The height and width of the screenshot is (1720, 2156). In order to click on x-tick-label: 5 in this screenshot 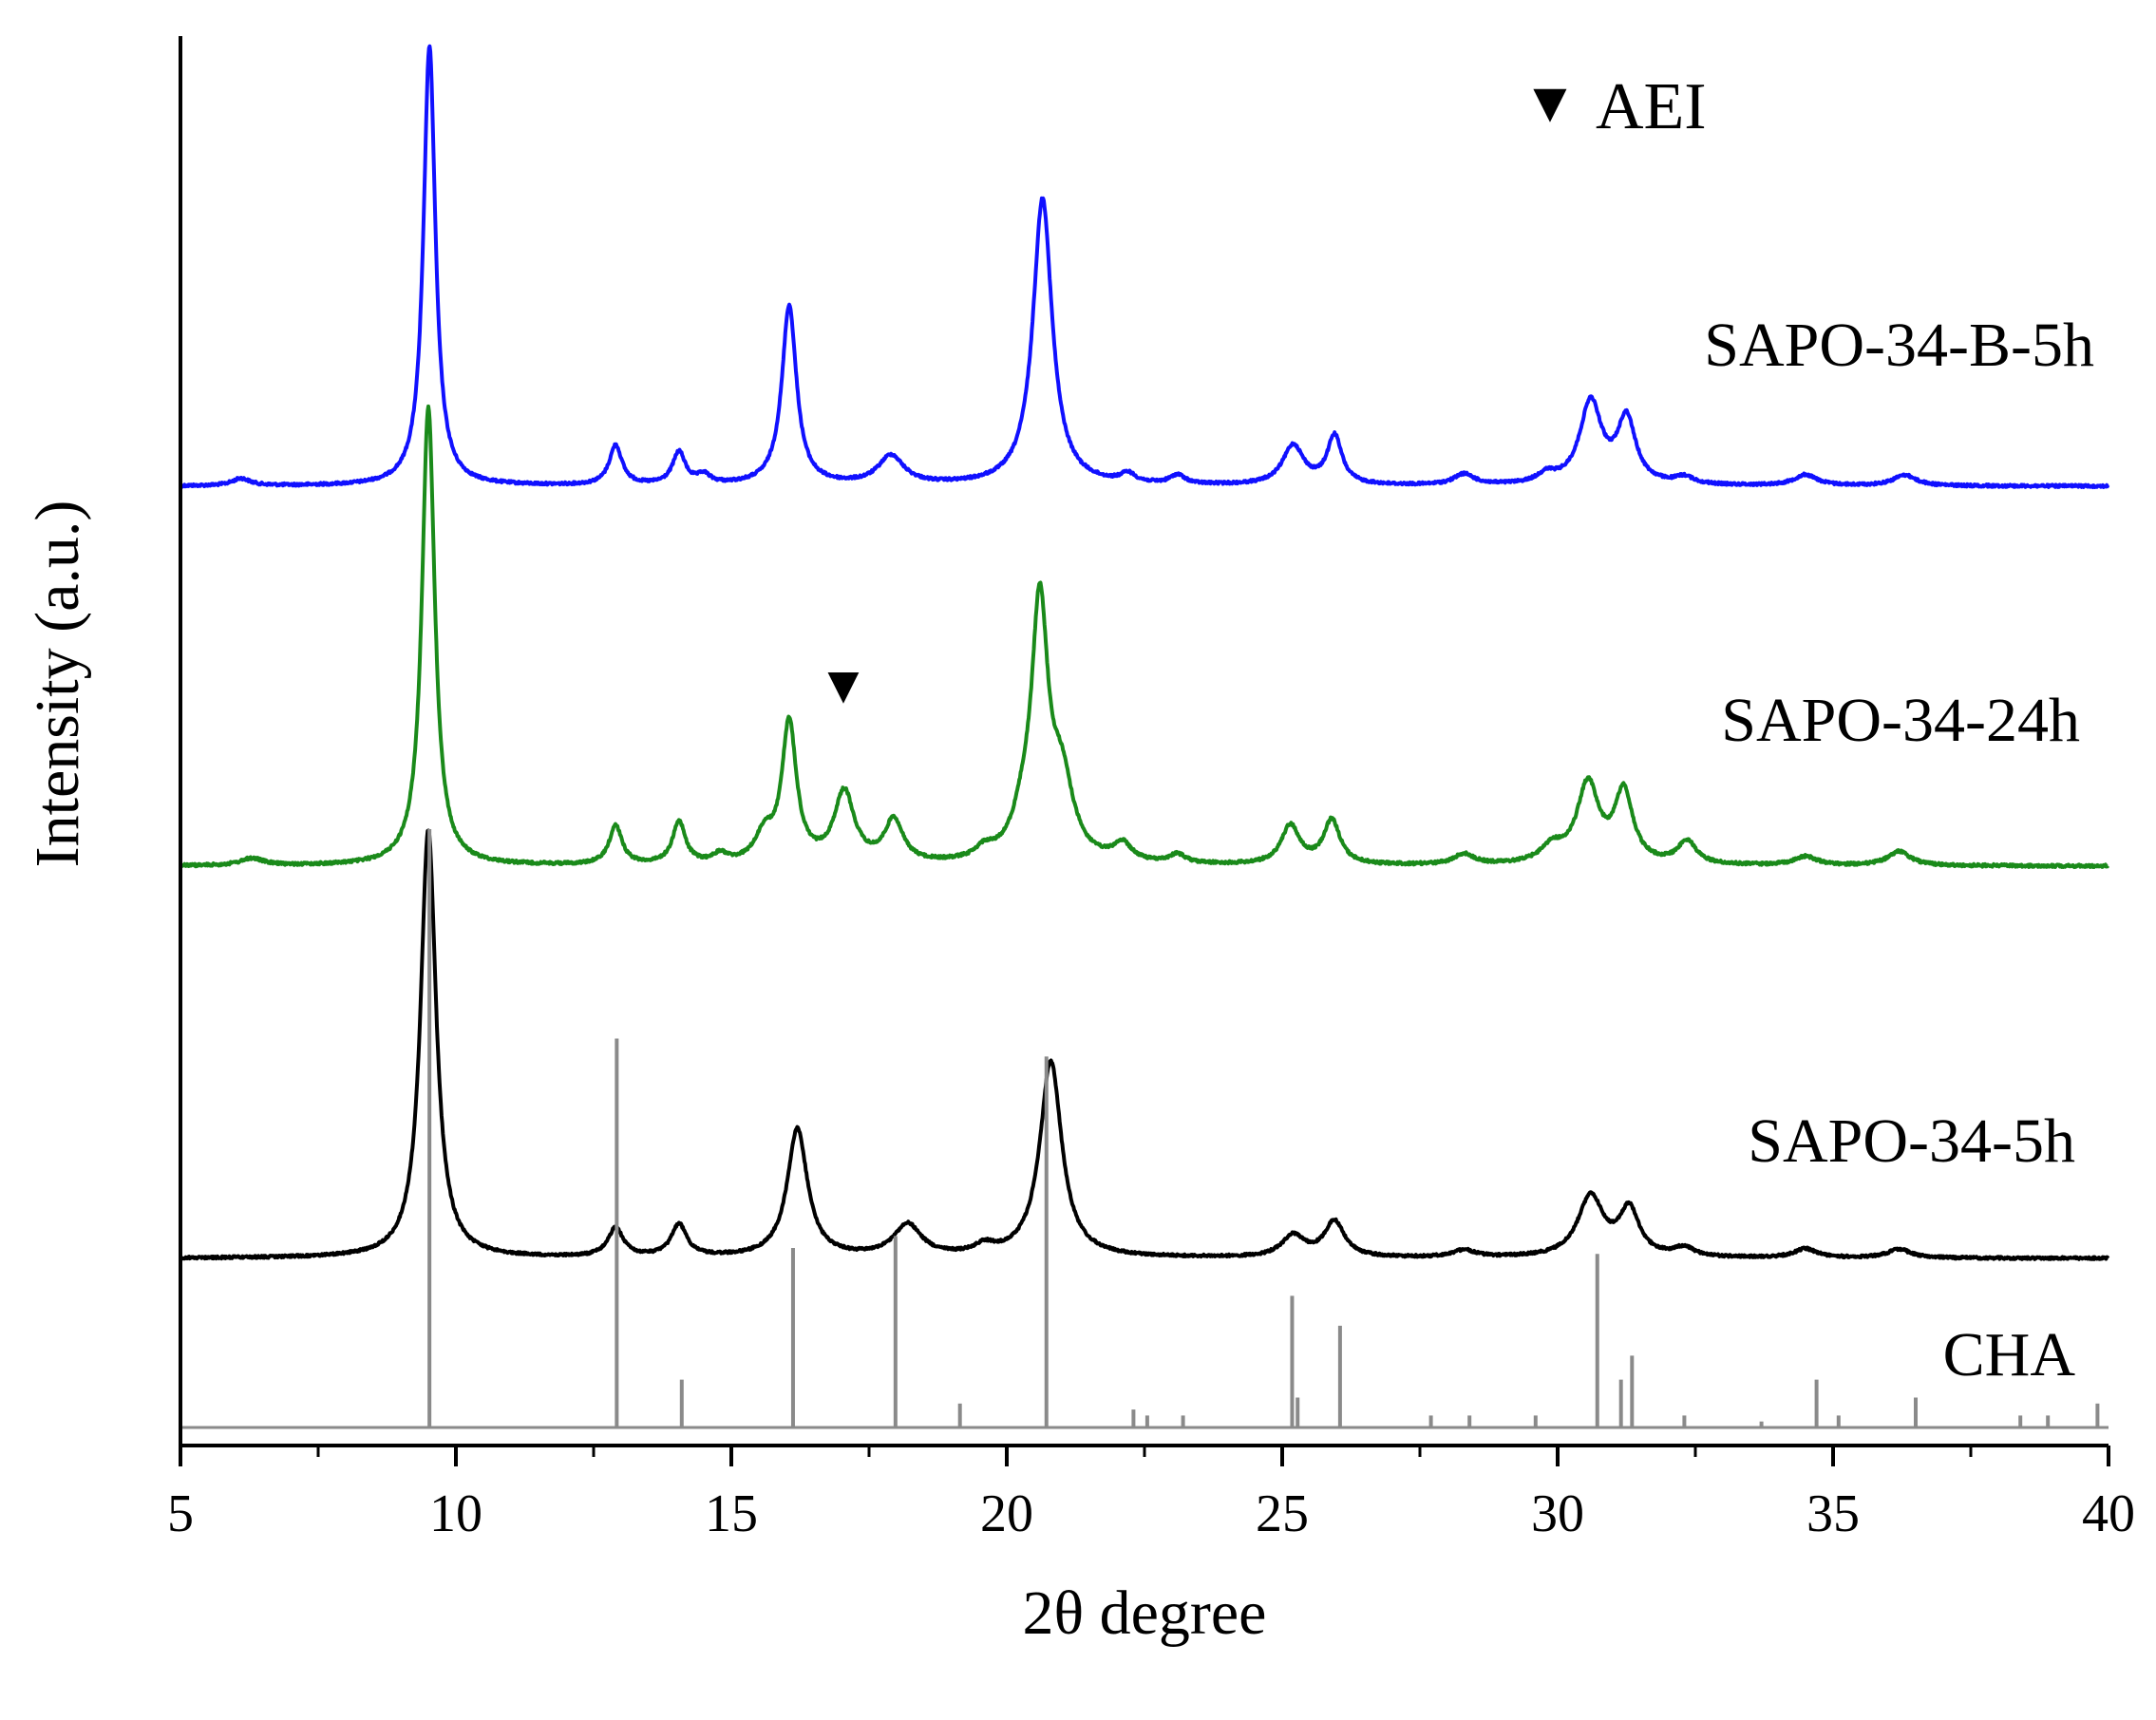, I will do `click(180, 1513)`.